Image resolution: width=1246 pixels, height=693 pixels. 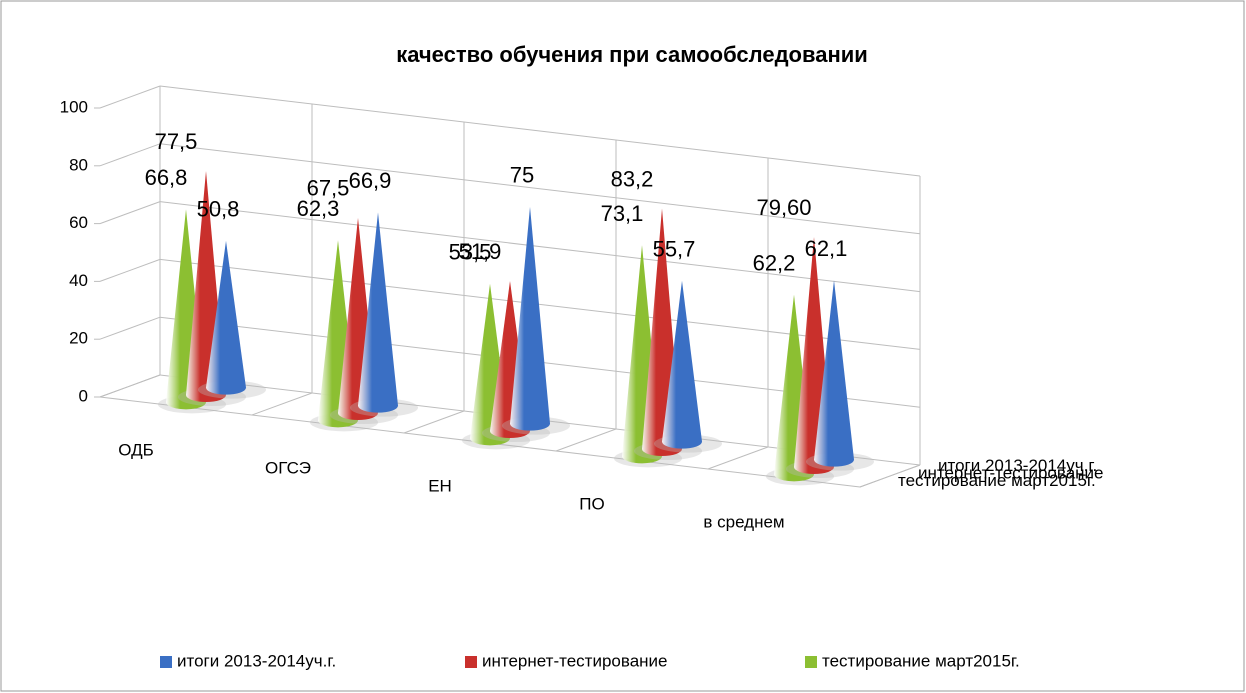 What do you see at coordinates (318, 208) in the screenshot?
I see `data-label: 62,3` at bounding box center [318, 208].